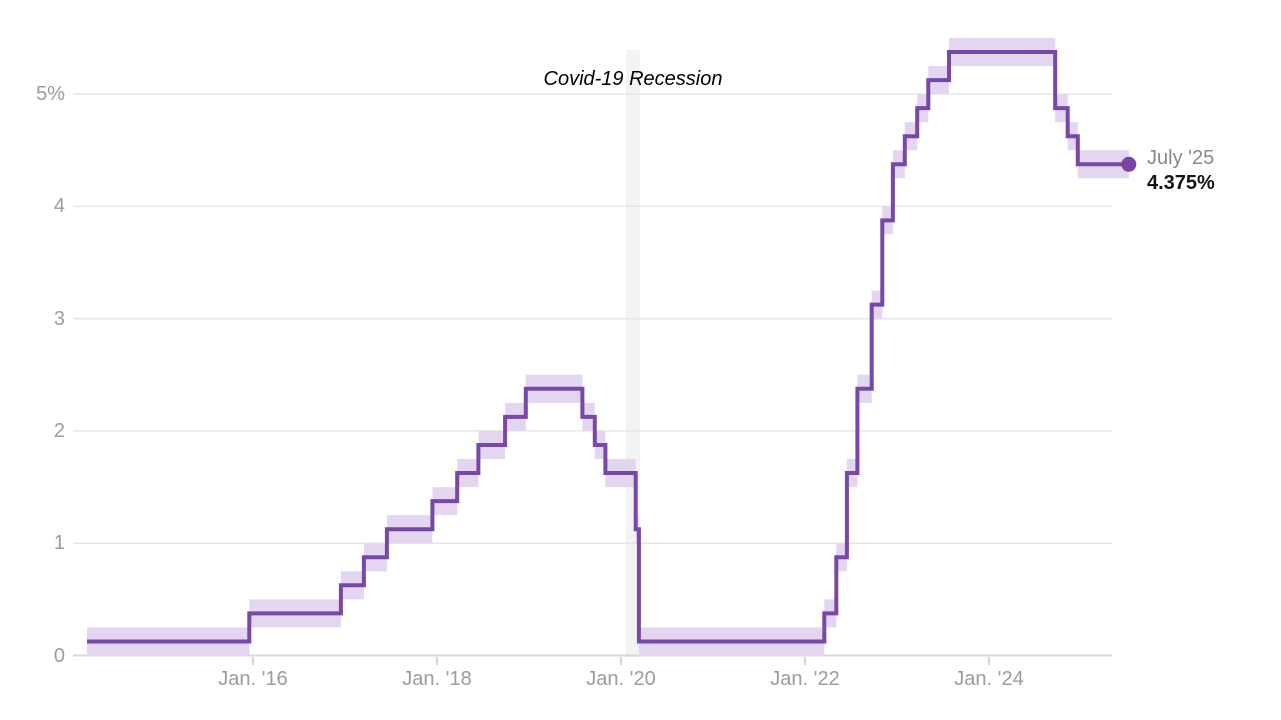 The height and width of the screenshot is (720, 1281). What do you see at coordinates (59, 543) in the screenshot?
I see `y-axis-label-1: 1` at bounding box center [59, 543].